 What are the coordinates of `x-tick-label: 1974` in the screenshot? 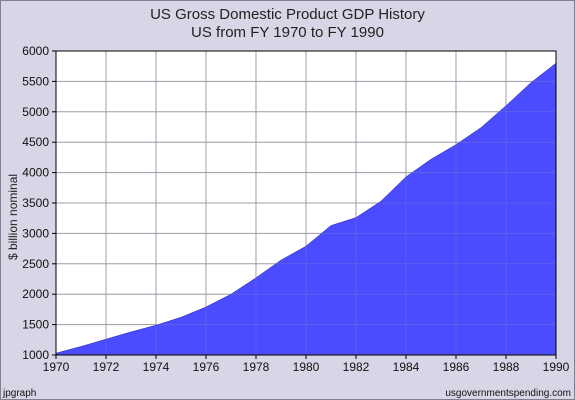 It's located at (156, 367).